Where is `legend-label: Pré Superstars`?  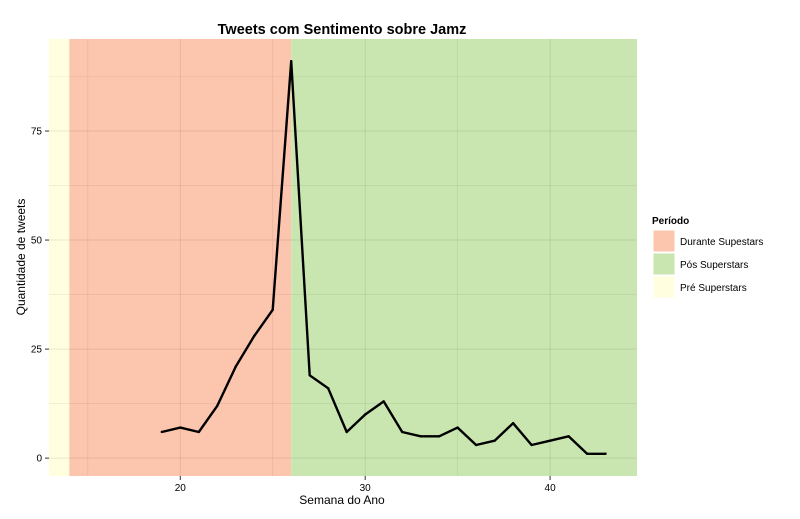 legend-label: Pré Superstars is located at coordinates (713, 288).